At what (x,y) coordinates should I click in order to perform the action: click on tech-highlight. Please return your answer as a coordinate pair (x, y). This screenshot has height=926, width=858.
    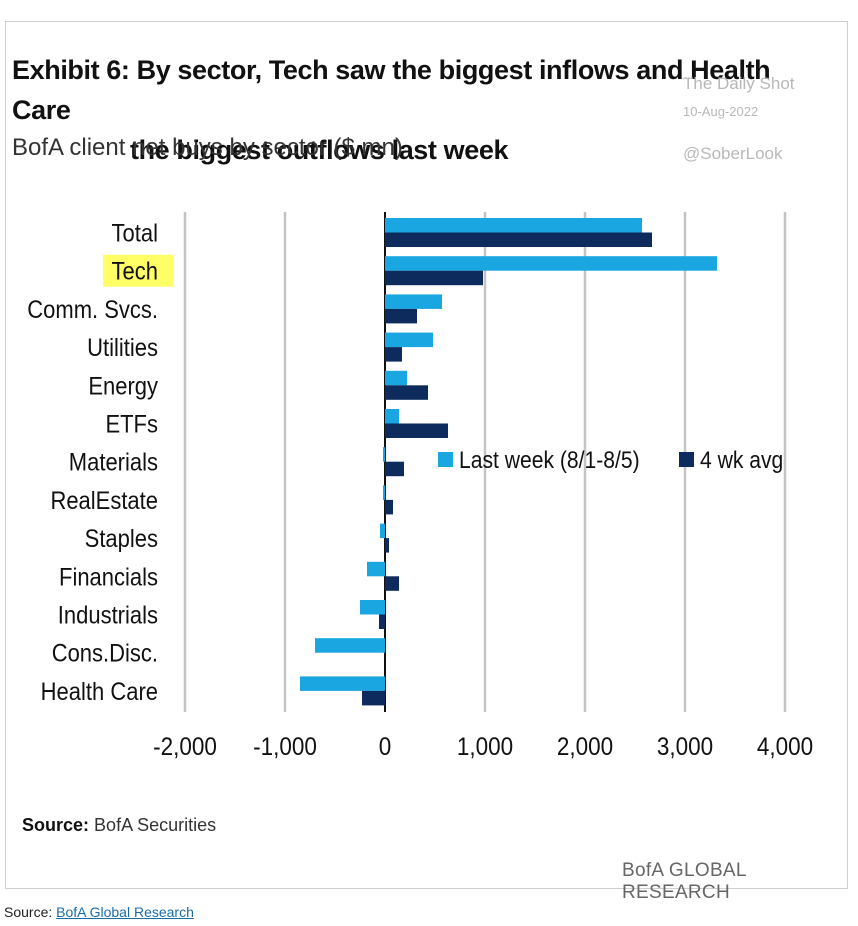
    Looking at the image, I should click on (138, 270).